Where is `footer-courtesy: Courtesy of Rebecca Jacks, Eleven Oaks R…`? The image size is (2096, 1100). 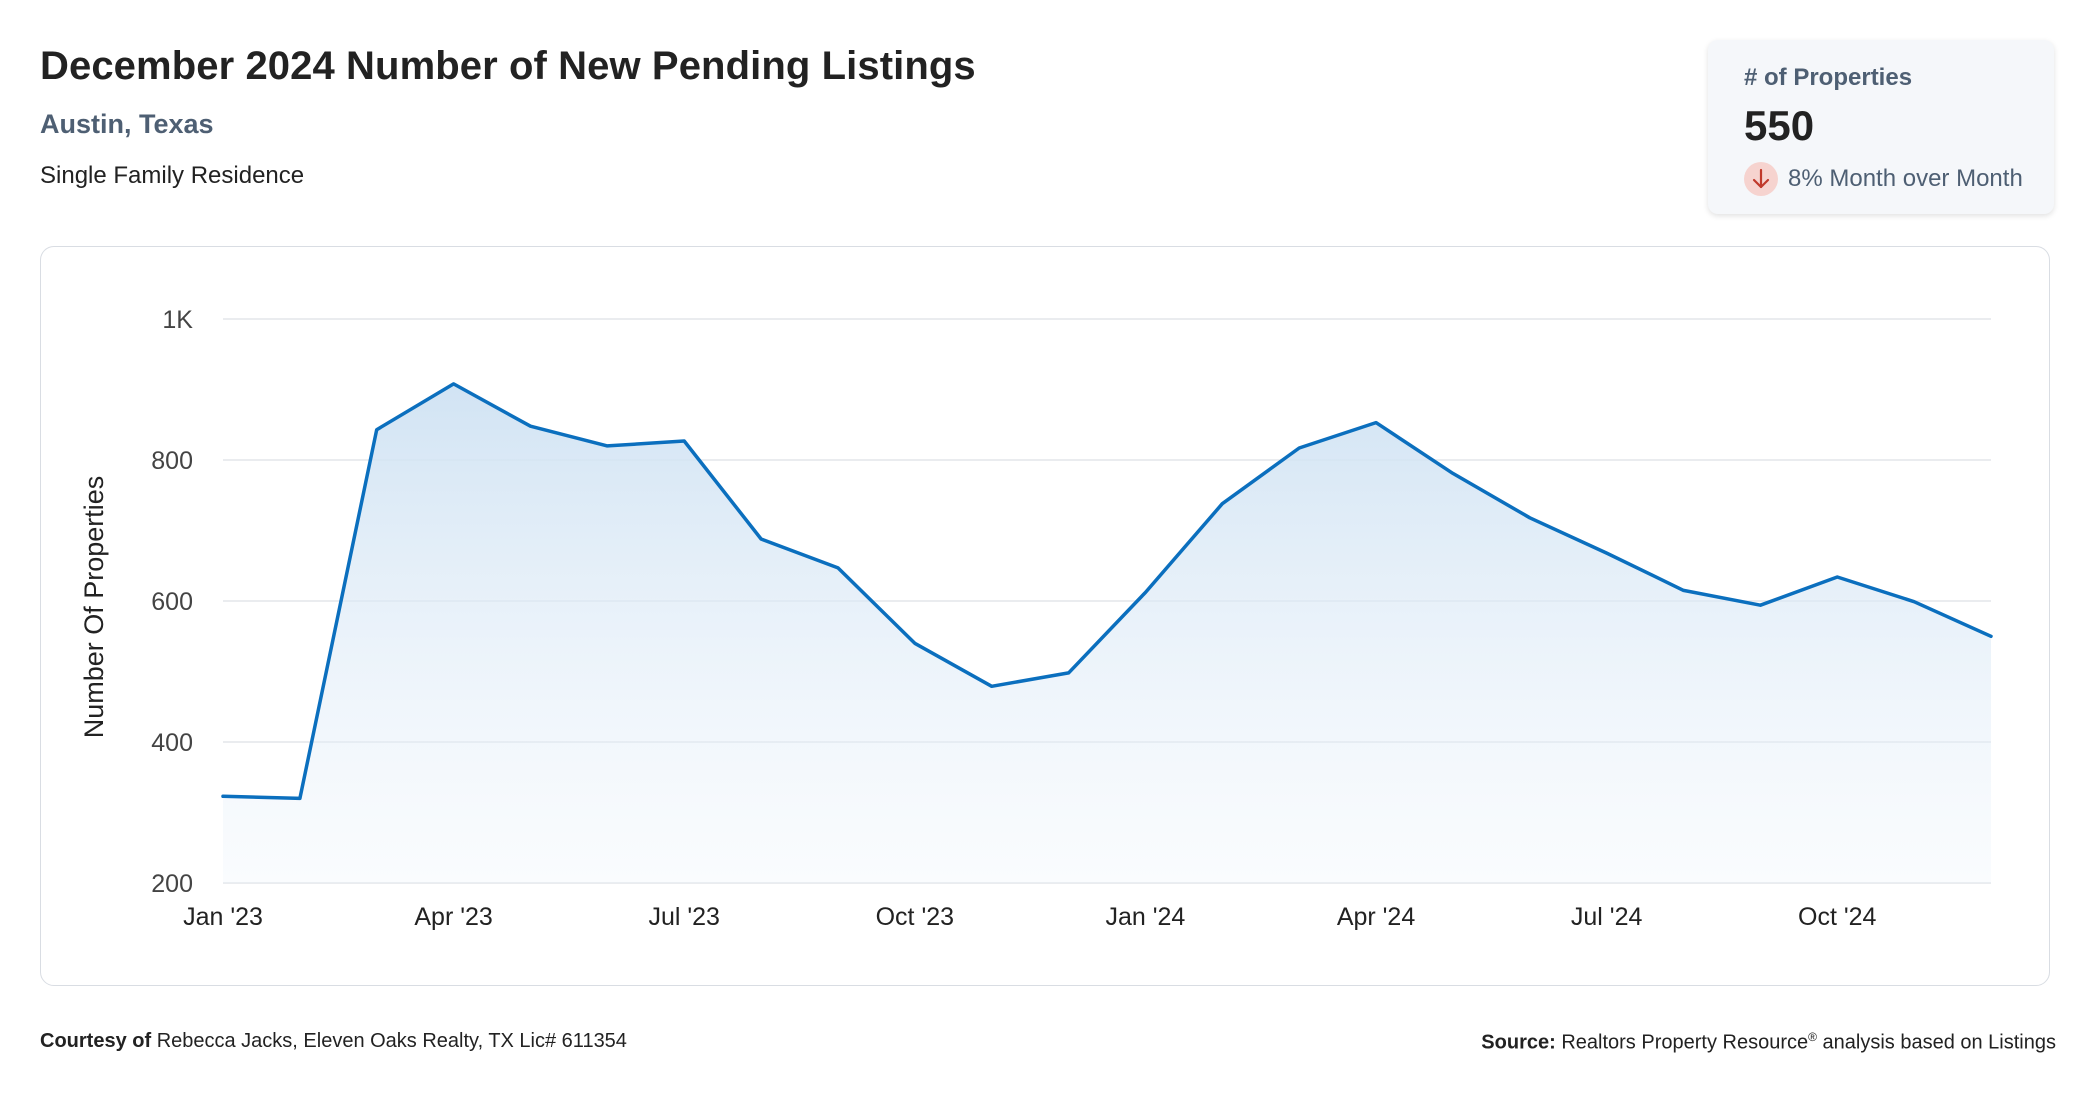 footer-courtesy: Courtesy of Rebecca Jacks, Eleven Oaks R… is located at coordinates (333, 1041).